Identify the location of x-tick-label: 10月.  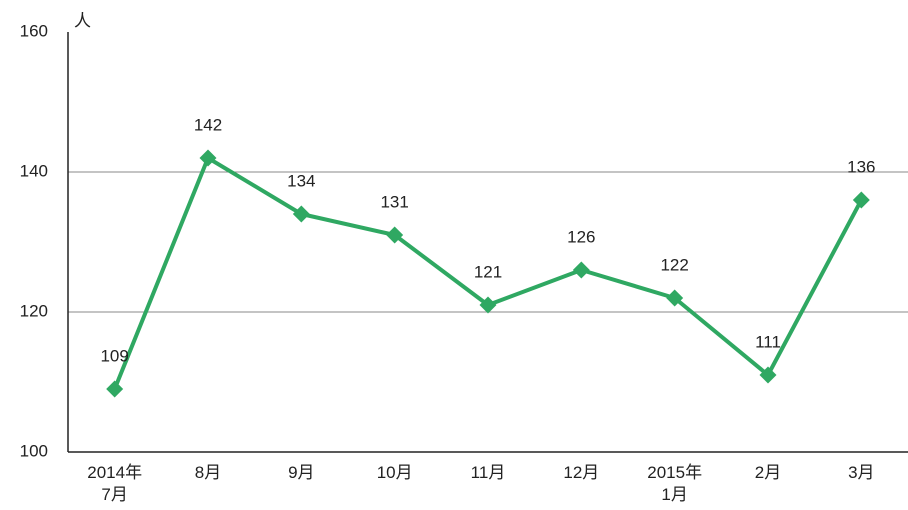
(395, 472).